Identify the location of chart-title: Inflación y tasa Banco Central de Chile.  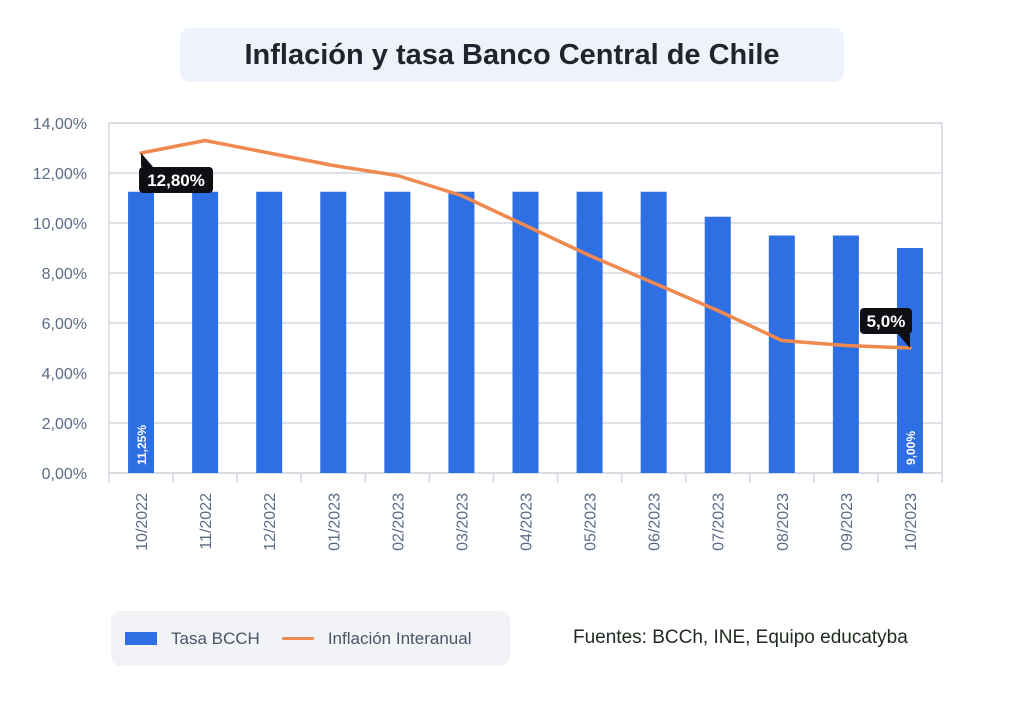
(512, 54).